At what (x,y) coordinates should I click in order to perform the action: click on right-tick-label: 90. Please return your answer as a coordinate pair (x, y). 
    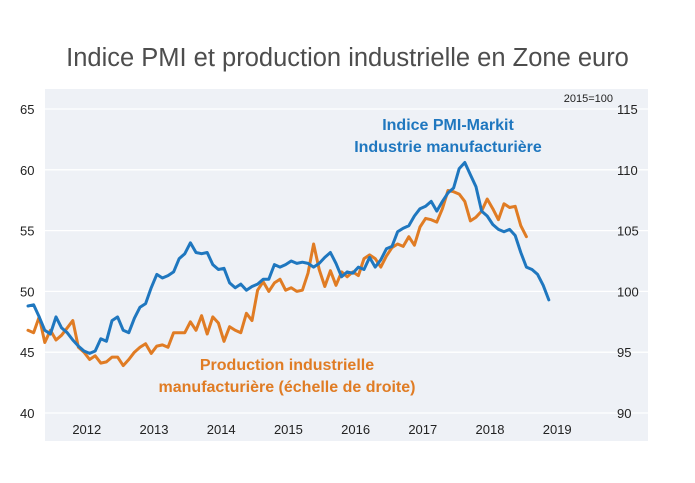
    Looking at the image, I should click on (624, 413).